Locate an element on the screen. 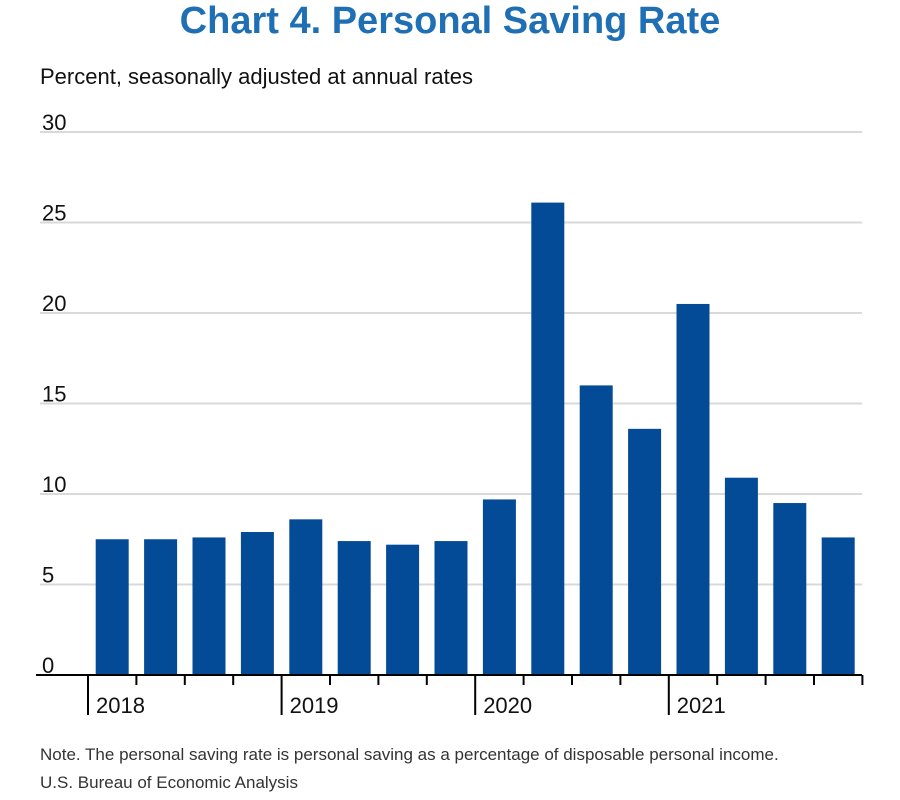 This screenshot has height=800, width=900. x-year-label: 2018 is located at coordinates (120, 705).